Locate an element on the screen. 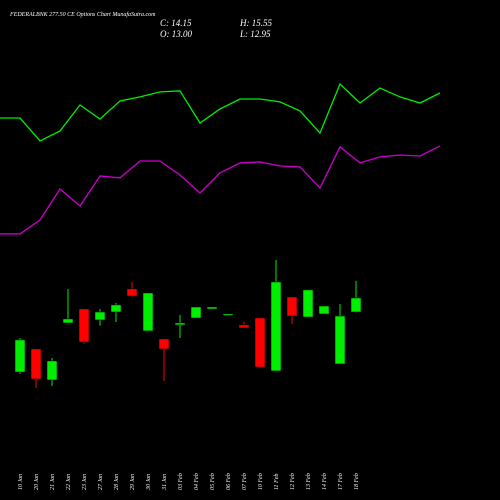 This screenshot has width=500, height=500. close-label: C: 14.15 is located at coordinates (176, 23).